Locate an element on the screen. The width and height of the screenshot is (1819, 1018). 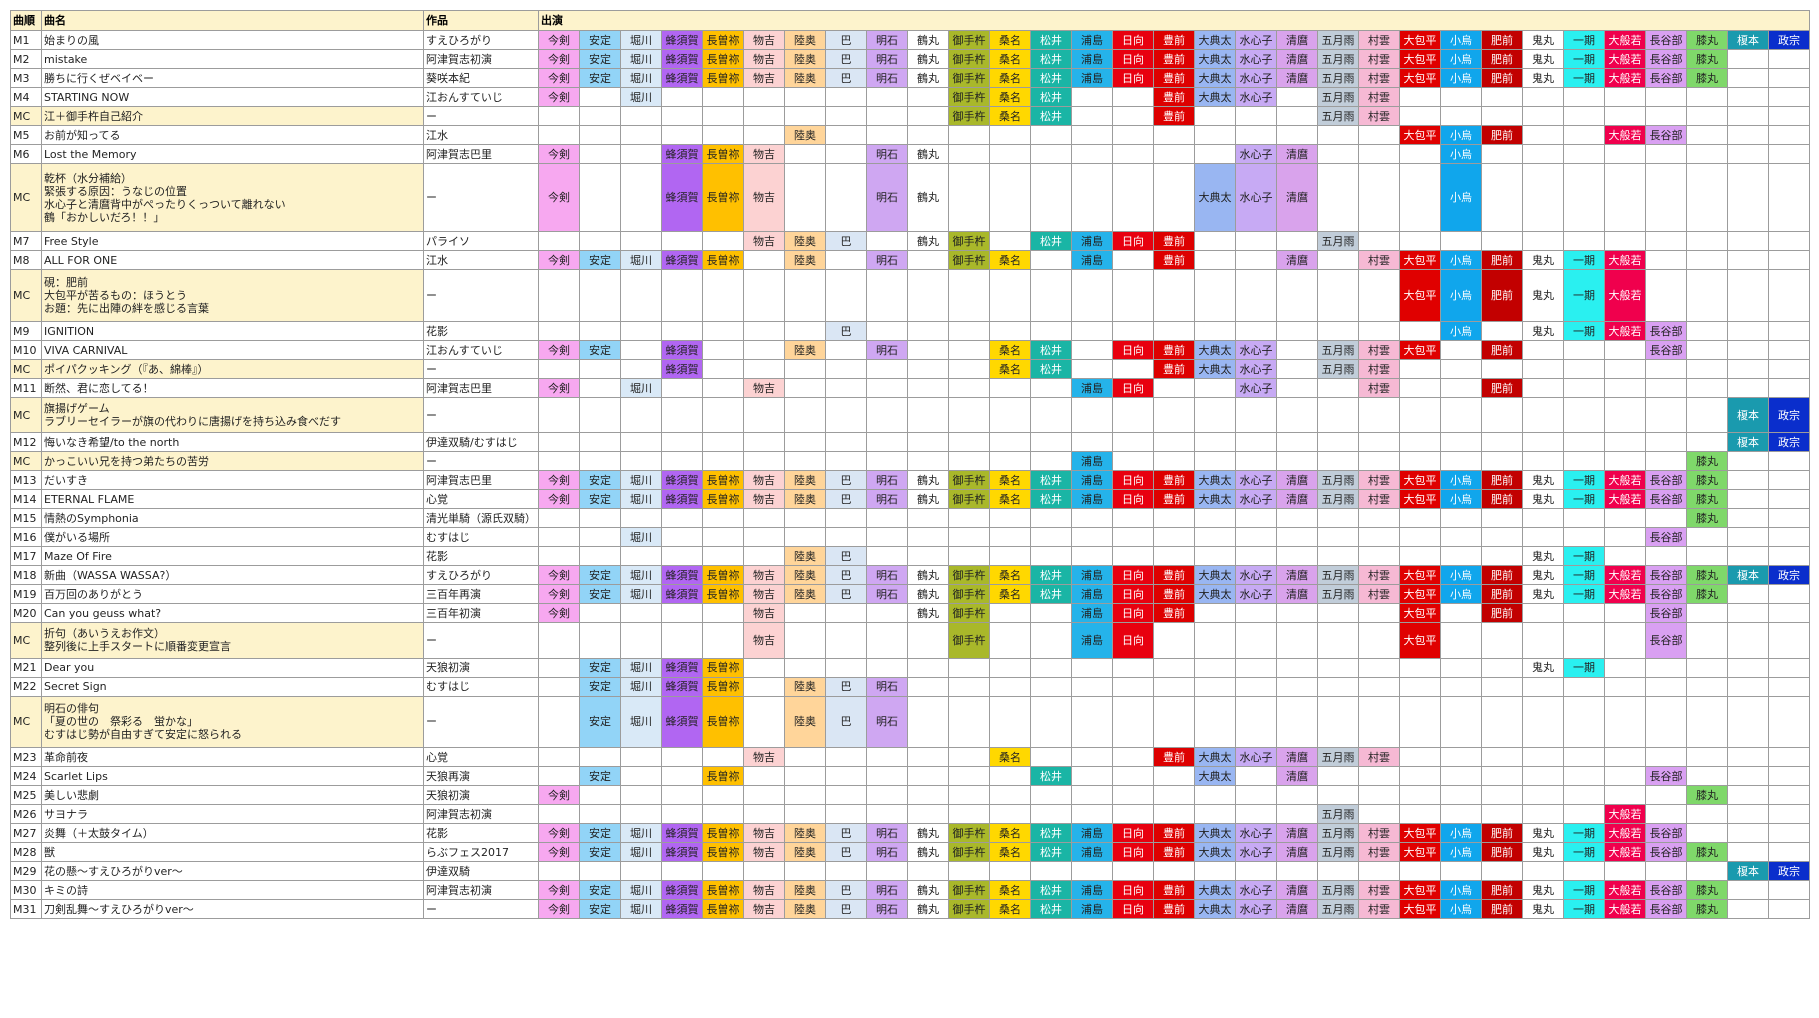
cast-cell-nagasone: 長曽祢 is located at coordinates (723, 499).